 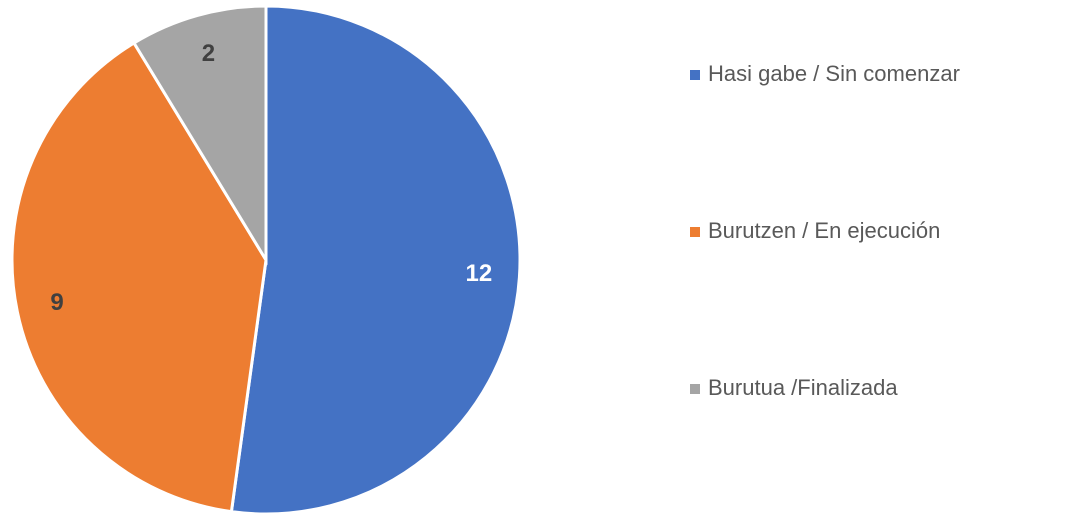 I want to click on data-label: 2, so click(x=208, y=53).